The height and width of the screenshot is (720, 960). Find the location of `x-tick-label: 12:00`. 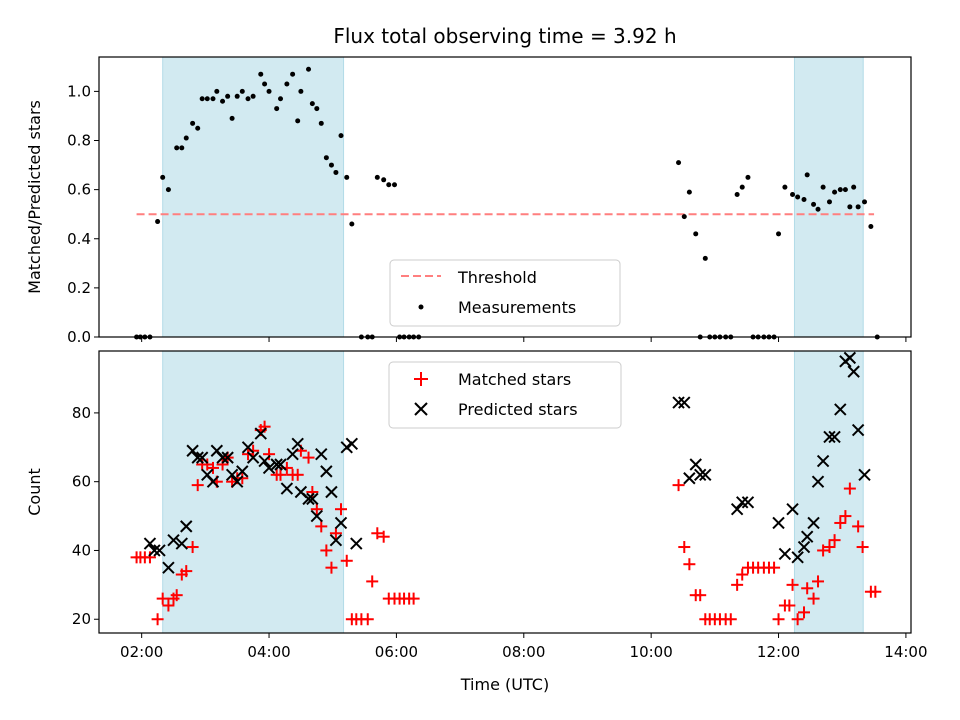

x-tick-label: 12:00 is located at coordinates (778, 652).